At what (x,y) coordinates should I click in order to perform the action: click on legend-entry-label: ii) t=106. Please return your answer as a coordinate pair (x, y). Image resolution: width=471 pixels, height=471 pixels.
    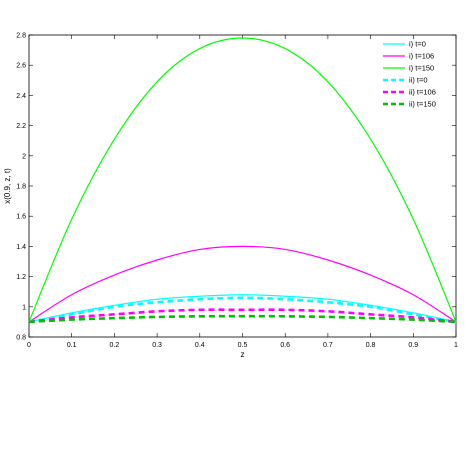
    Looking at the image, I should click on (422, 92).